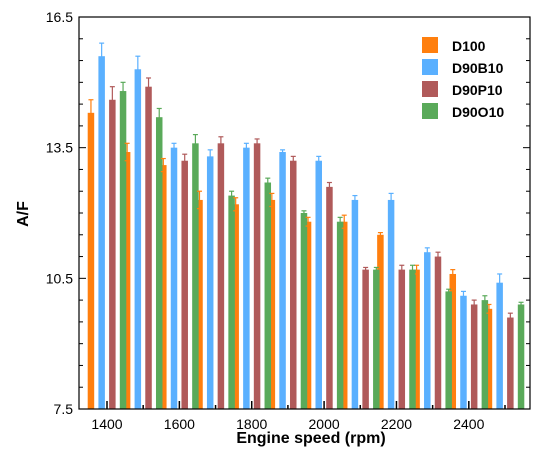 The height and width of the screenshot is (450, 543). Describe the element at coordinates (329, 186) in the screenshot. I see `error-bar-d90p10-2000` at that location.